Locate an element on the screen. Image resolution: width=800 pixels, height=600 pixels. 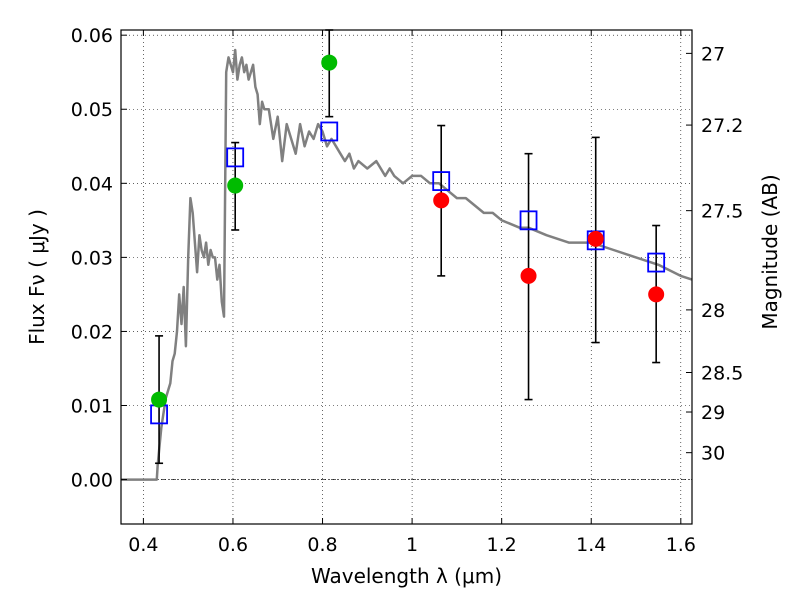
y-tick-label-0: 0.00 is located at coordinates (92, 481).